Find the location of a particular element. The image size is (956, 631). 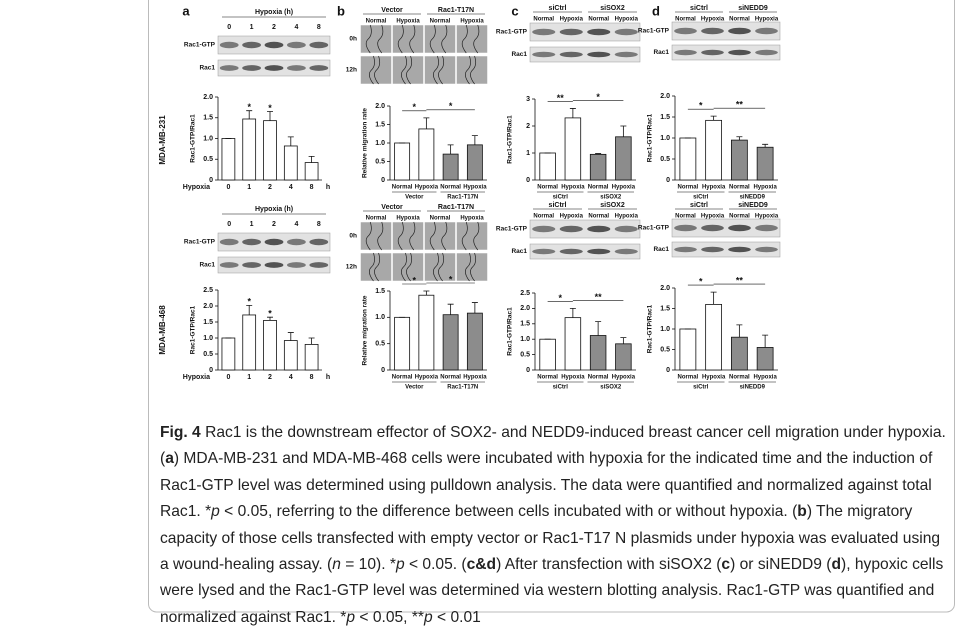

blot-row-label: 0h is located at coordinates (353, 236).